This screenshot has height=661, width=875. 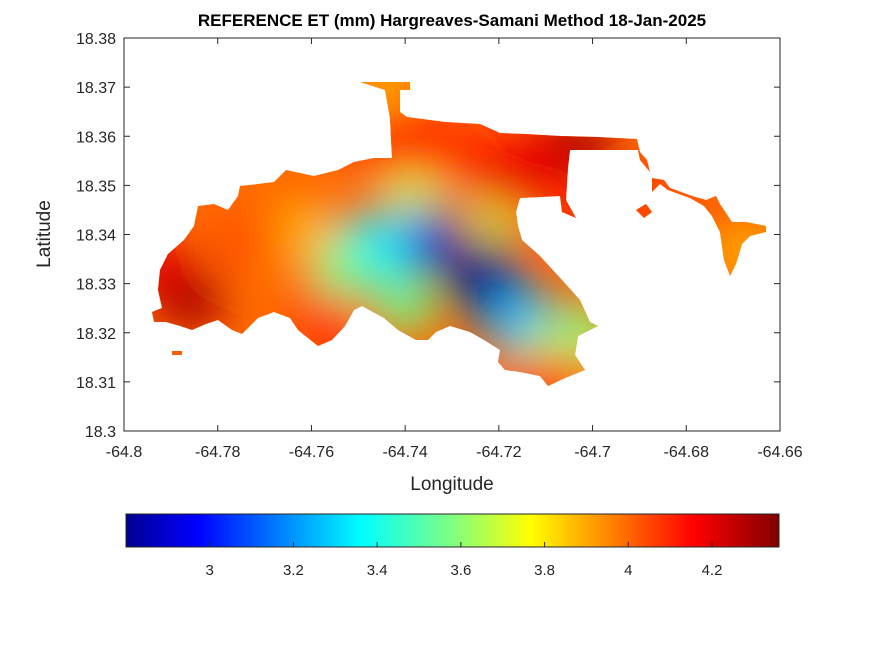 What do you see at coordinates (217, 452) in the screenshot?
I see `x-tick-label: -64.78` at bounding box center [217, 452].